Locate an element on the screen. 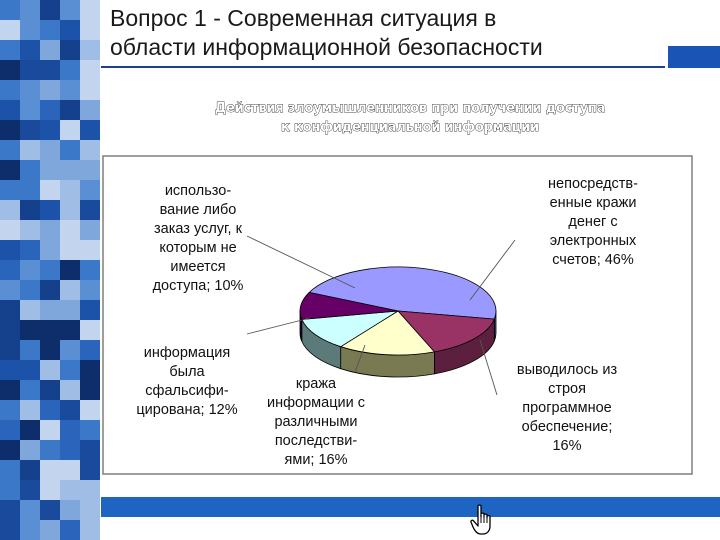 The image size is (720, 540). slice-label-3-line-1: была is located at coordinates (187, 372).